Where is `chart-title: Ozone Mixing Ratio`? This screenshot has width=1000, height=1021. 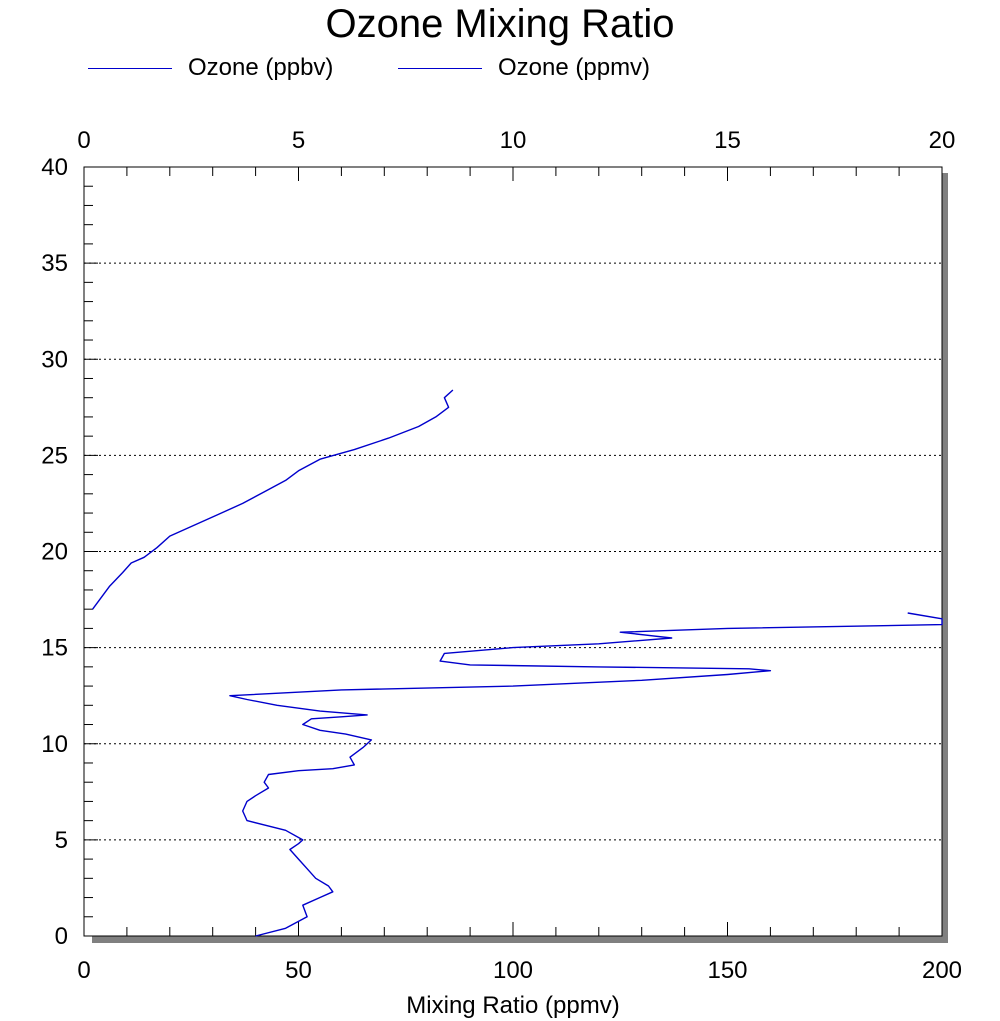
chart-title: Ozone Mixing Ratio is located at coordinates (500, 24).